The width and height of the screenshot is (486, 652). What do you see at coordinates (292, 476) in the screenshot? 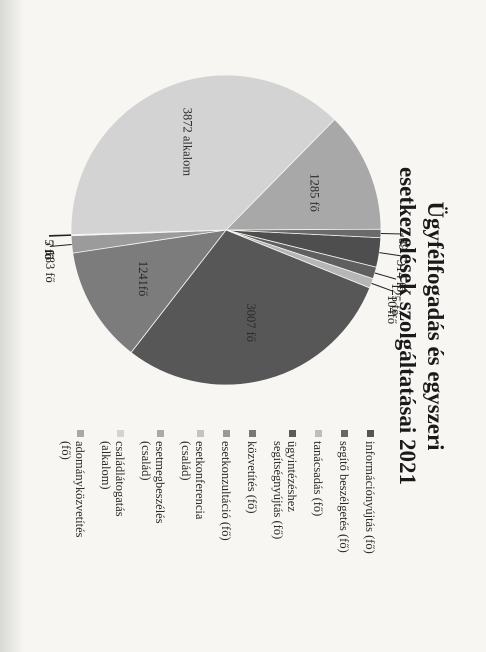
I see `legend-label-3: ügyintézéshez` at bounding box center [292, 476].